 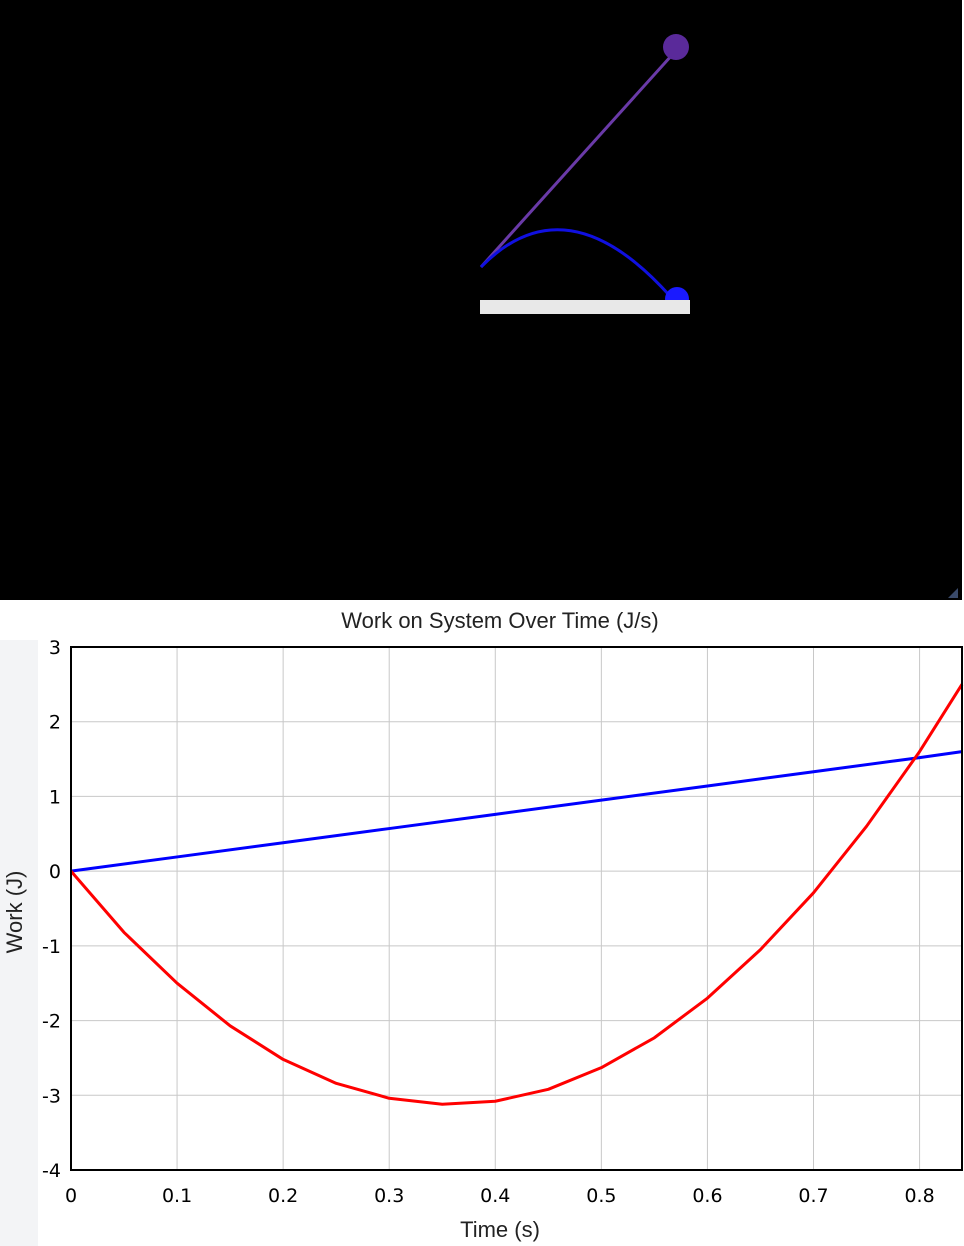 I want to click on x-tick-label: 0, so click(x=71, y=1196).